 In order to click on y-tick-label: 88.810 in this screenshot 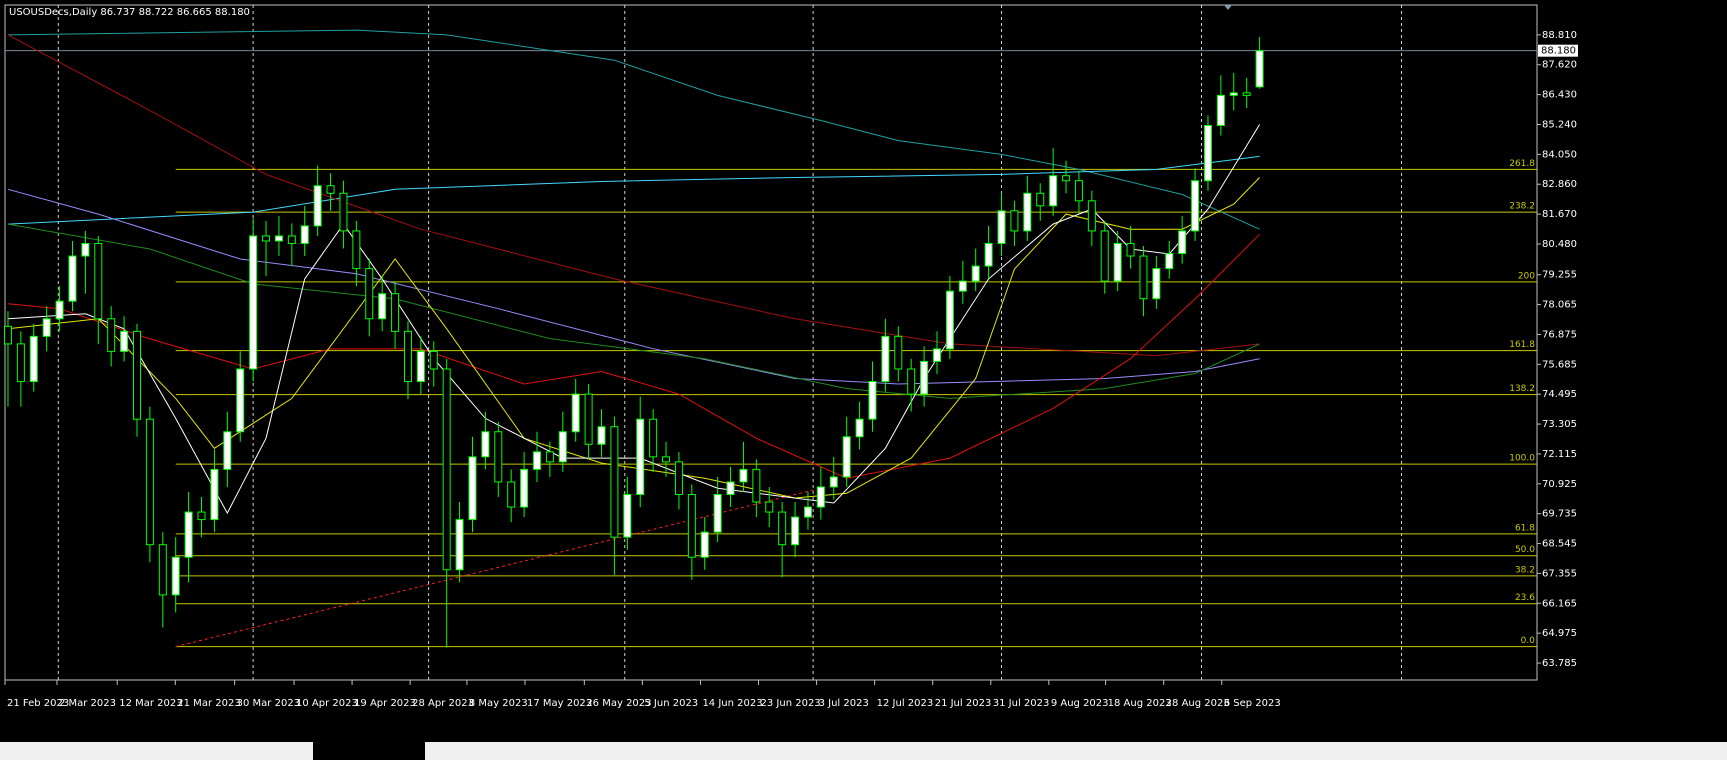, I will do `click(1559, 35)`.